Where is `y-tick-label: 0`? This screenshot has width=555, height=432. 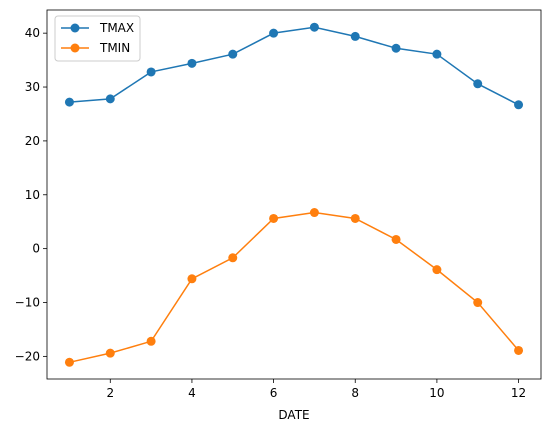
y-tick-label: 0 is located at coordinates (36, 249).